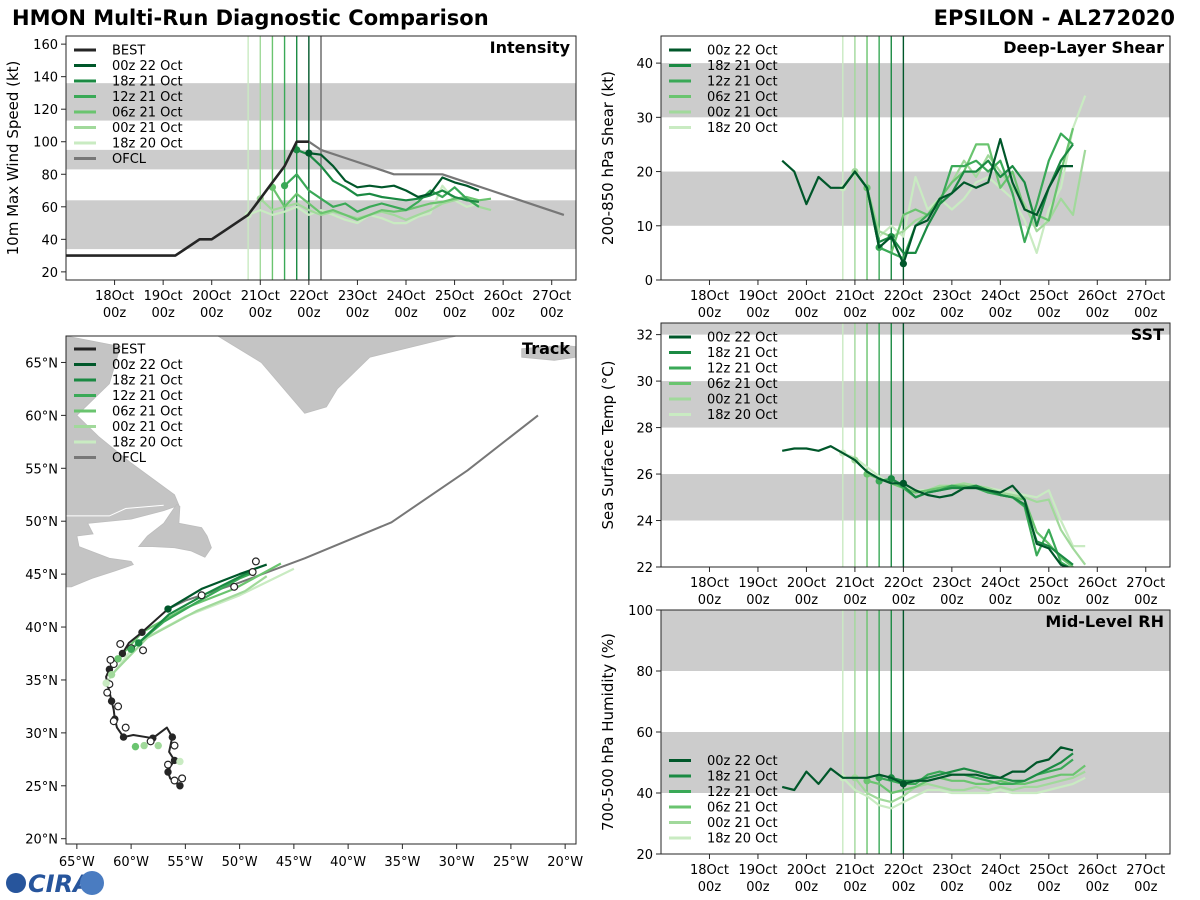 The width and height of the screenshot is (1200, 900). What do you see at coordinates (608, 732) in the screenshot?
I see `rh-ylabel: 700-500 hPa Humidity (%)` at bounding box center [608, 732].